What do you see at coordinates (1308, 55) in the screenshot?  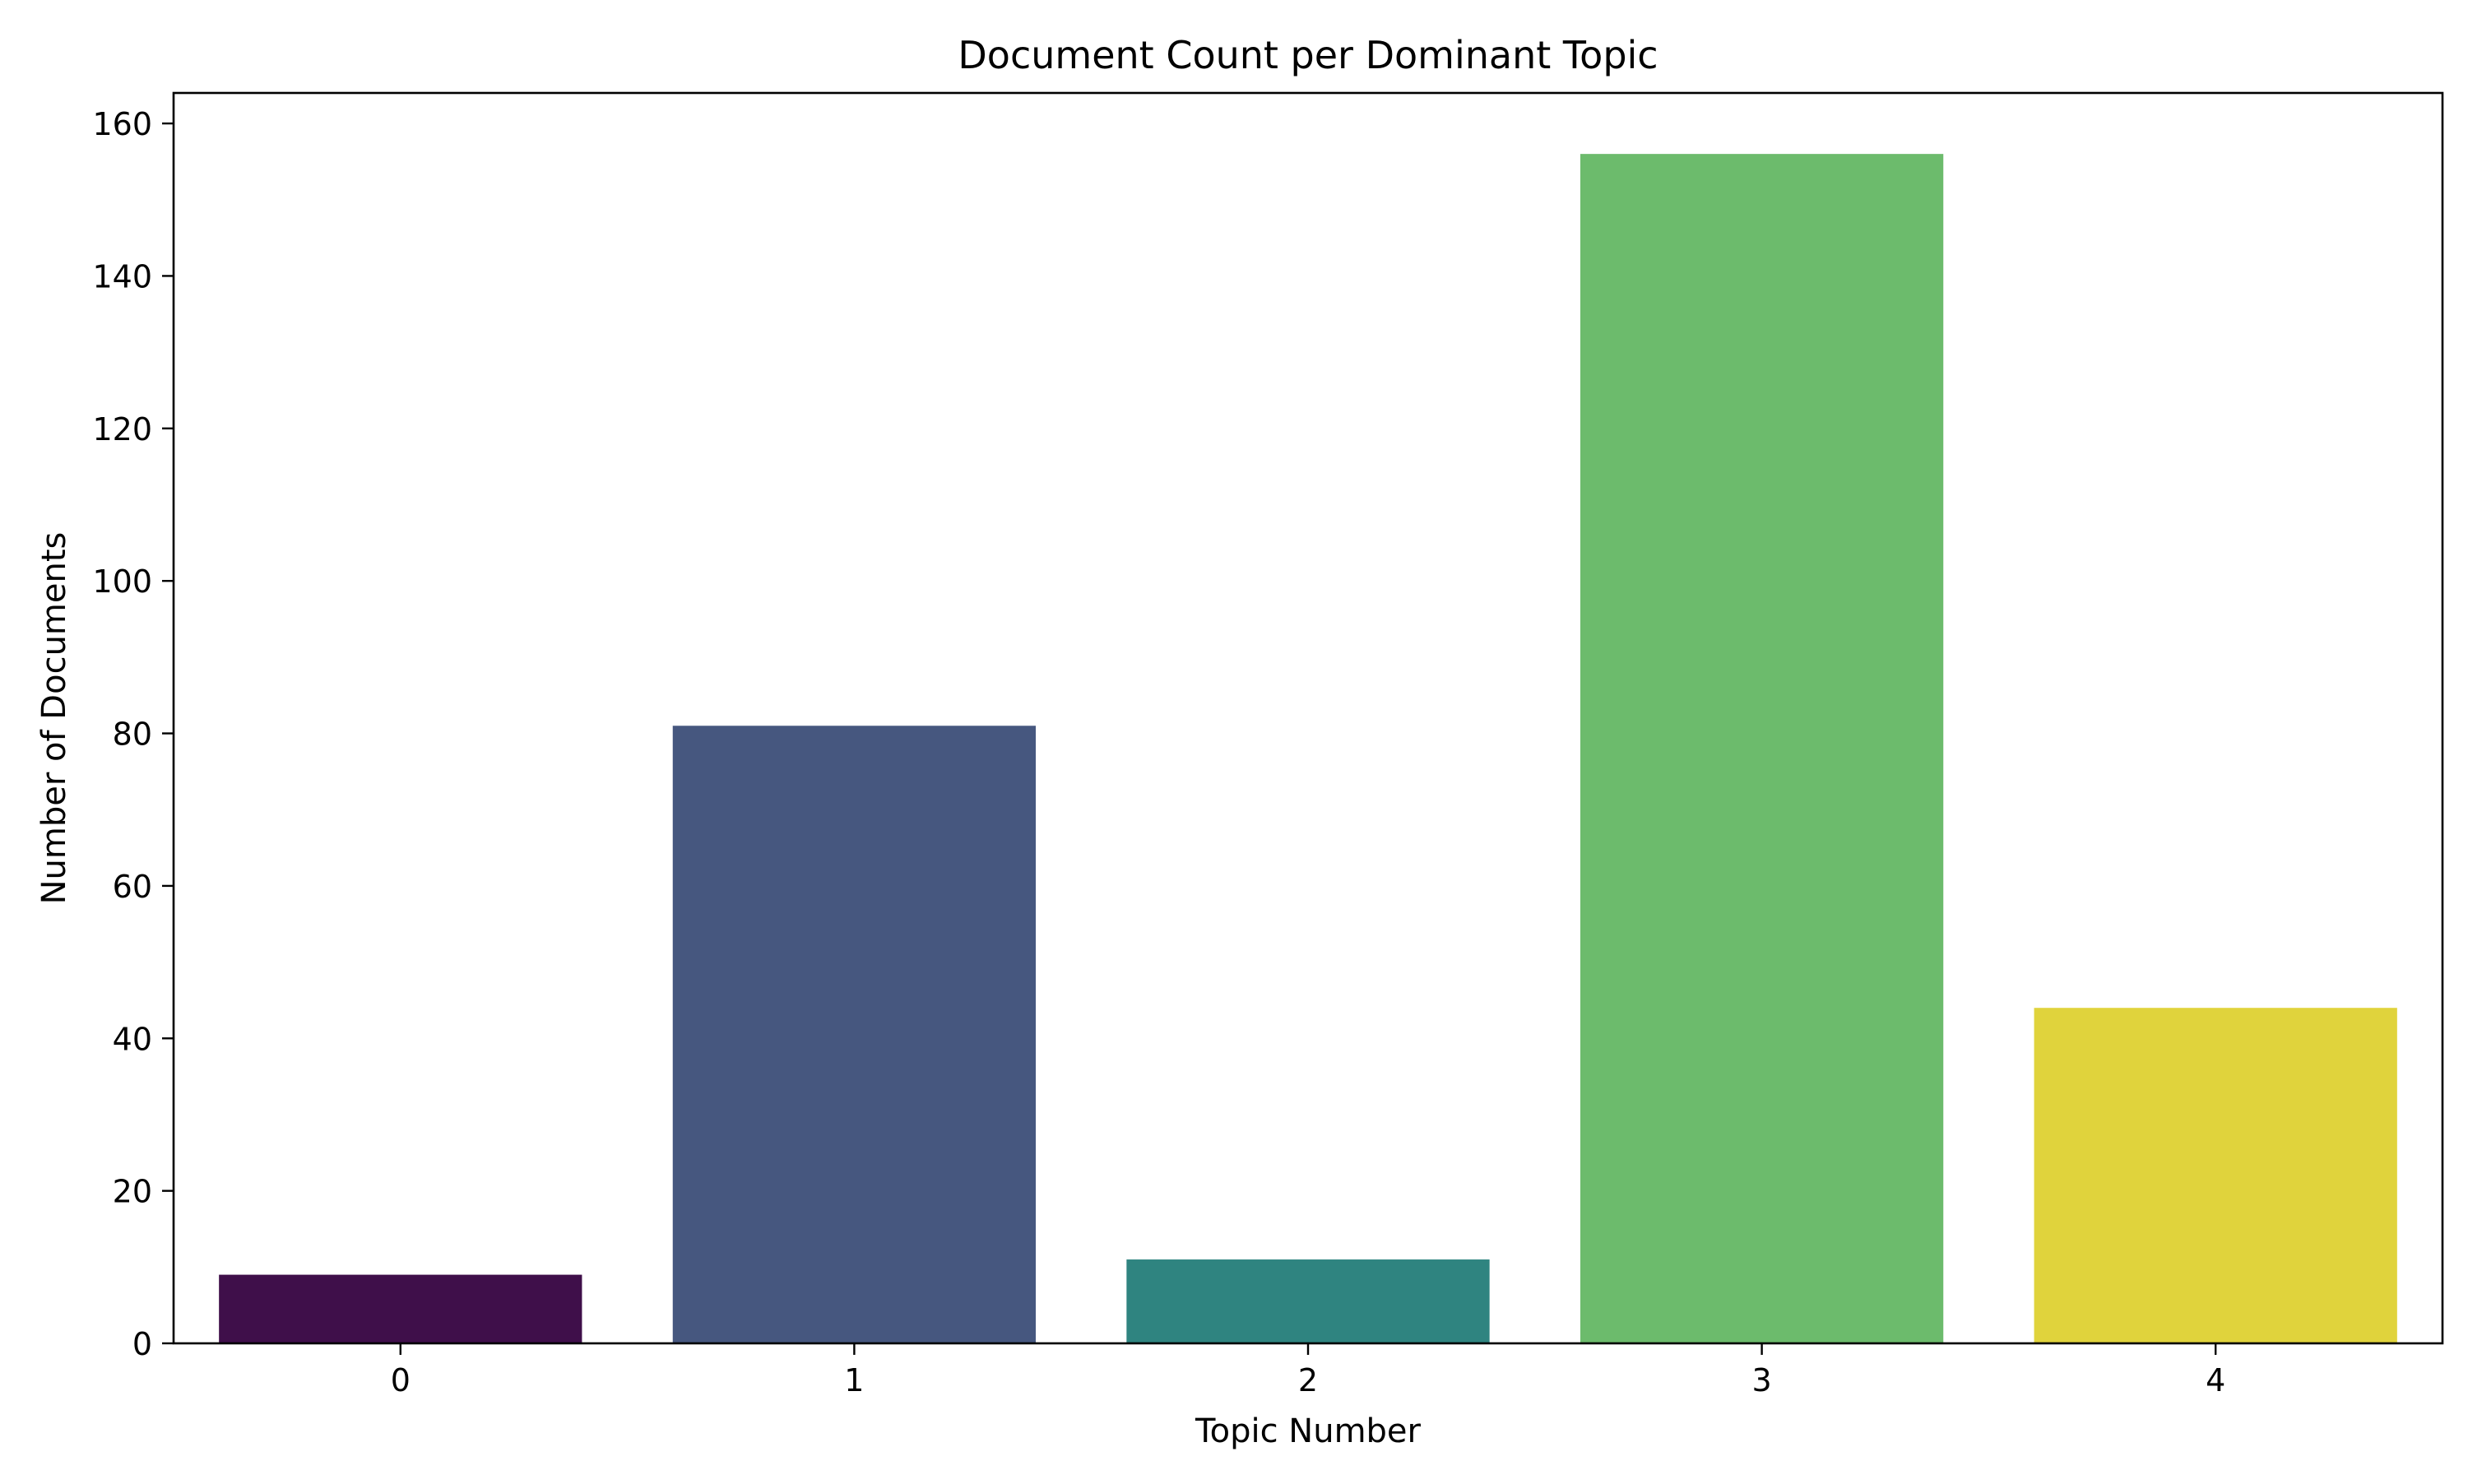 I see `chart-title: Document Count per Dominant Topic` at bounding box center [1308, 55].